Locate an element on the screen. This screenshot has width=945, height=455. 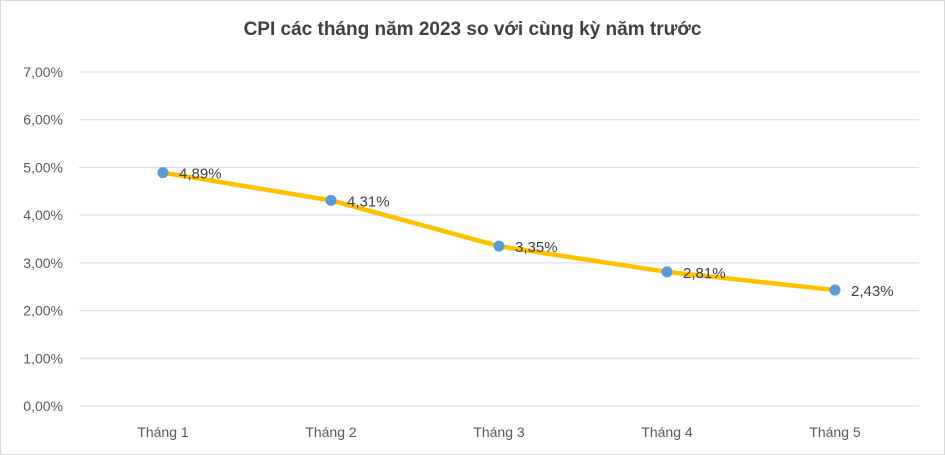
x-tick-label: Tháng 3 is located at coordinates (499, 432).